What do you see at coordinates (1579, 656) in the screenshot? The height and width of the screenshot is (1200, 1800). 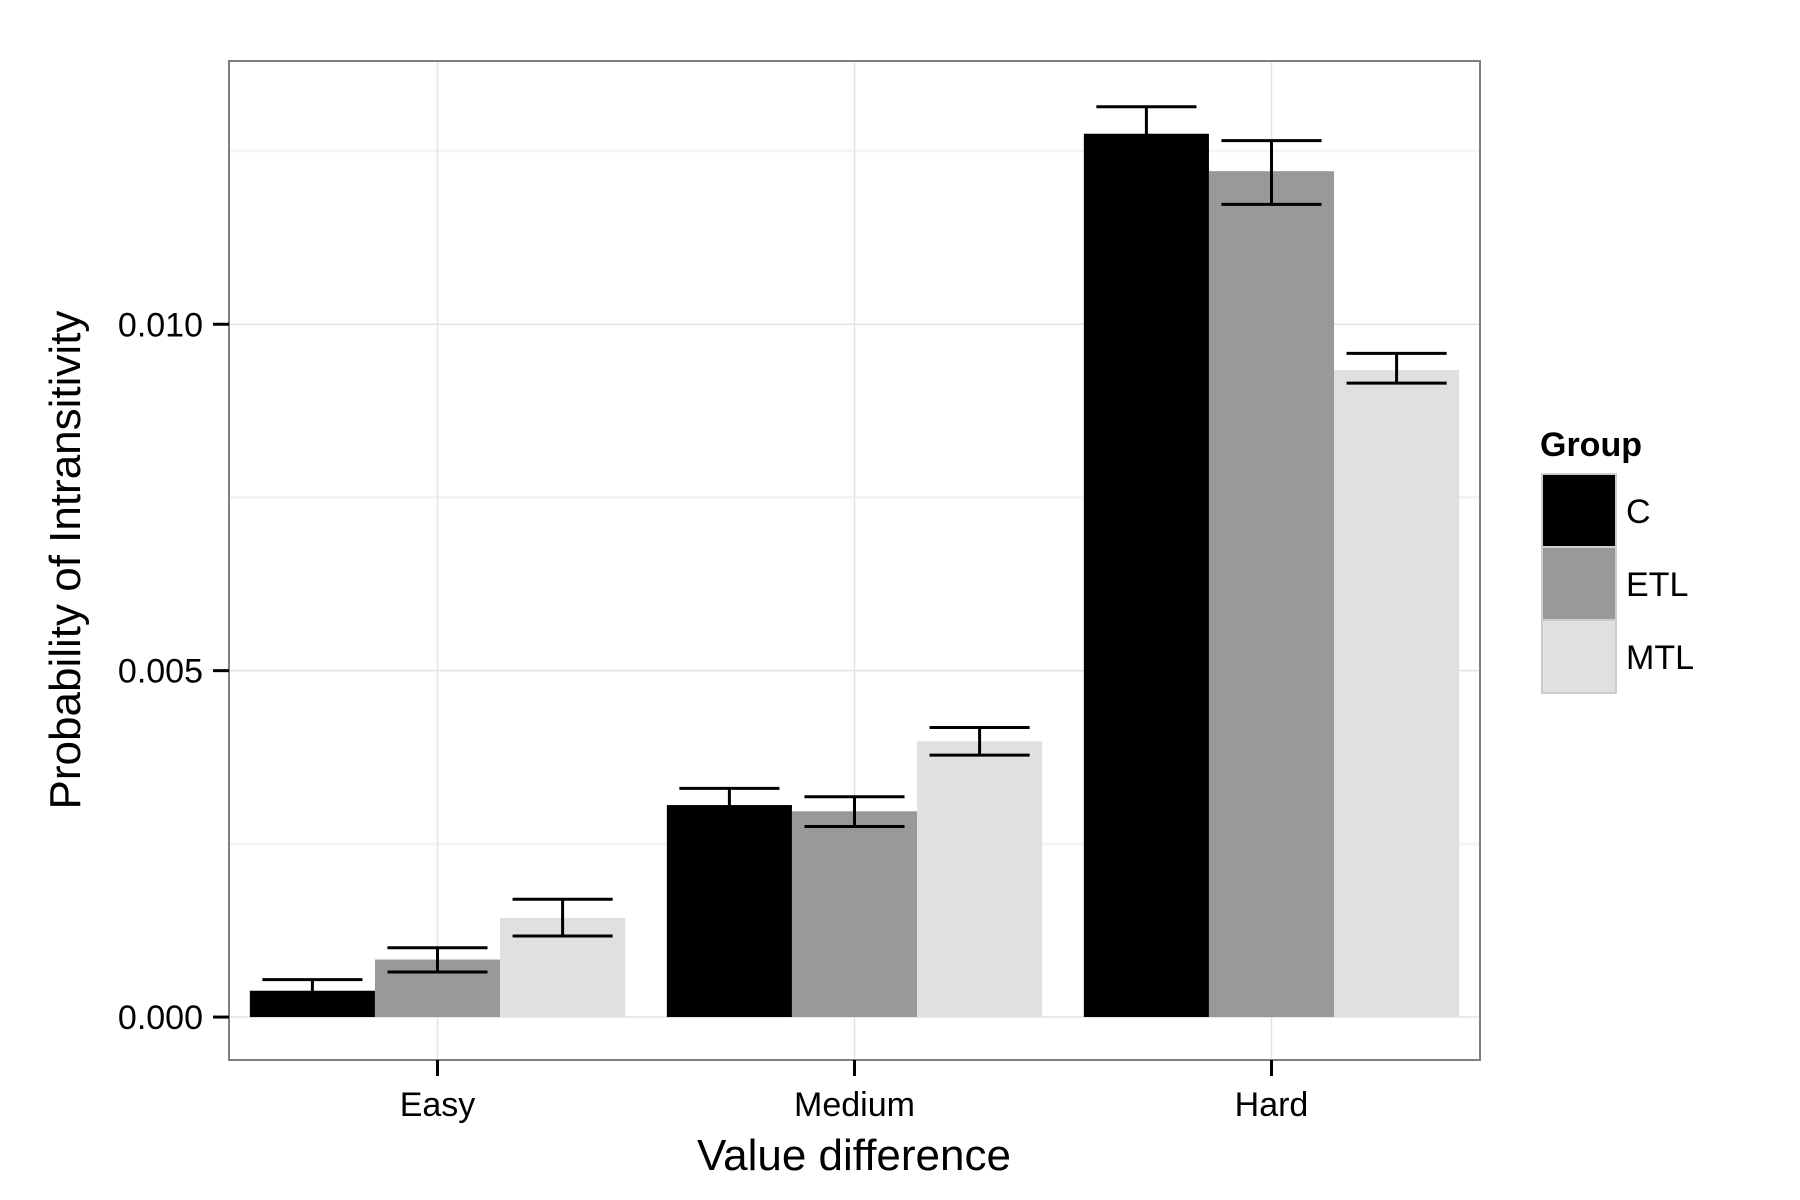 I see `legend-key-mtl` at bounding box center [1579, 656].